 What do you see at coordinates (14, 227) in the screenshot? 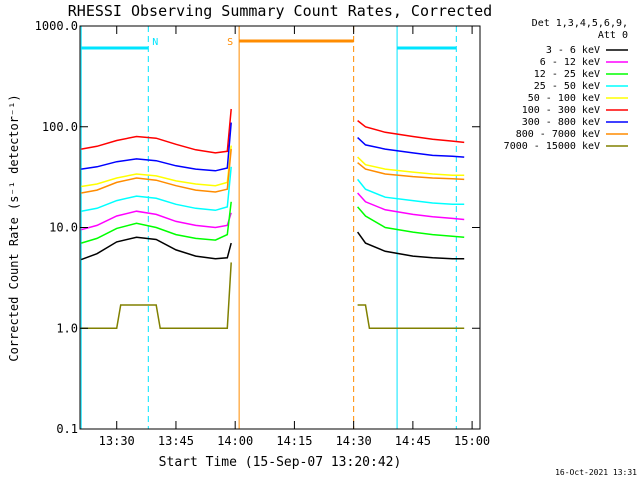
I see `y-axis-label: Corrected Count Rate (s⁻¹ detector⁻¹)` at bounding box center [14, 227].